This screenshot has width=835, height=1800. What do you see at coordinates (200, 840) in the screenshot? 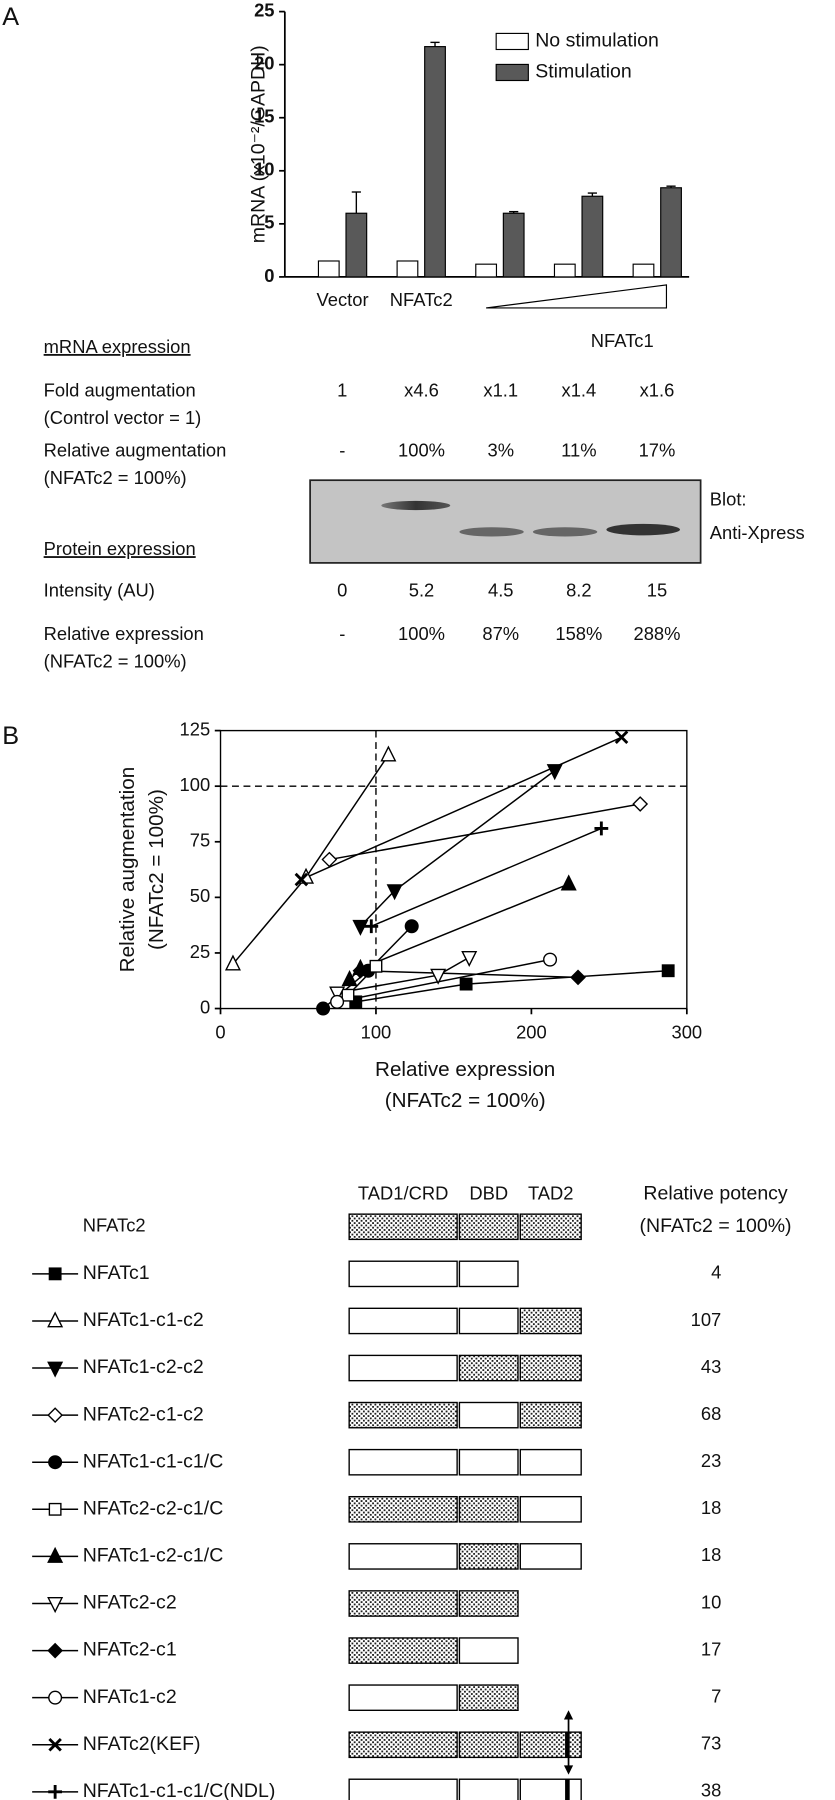
I see `y-tick-label: 75` at bounding box center [200, 840].